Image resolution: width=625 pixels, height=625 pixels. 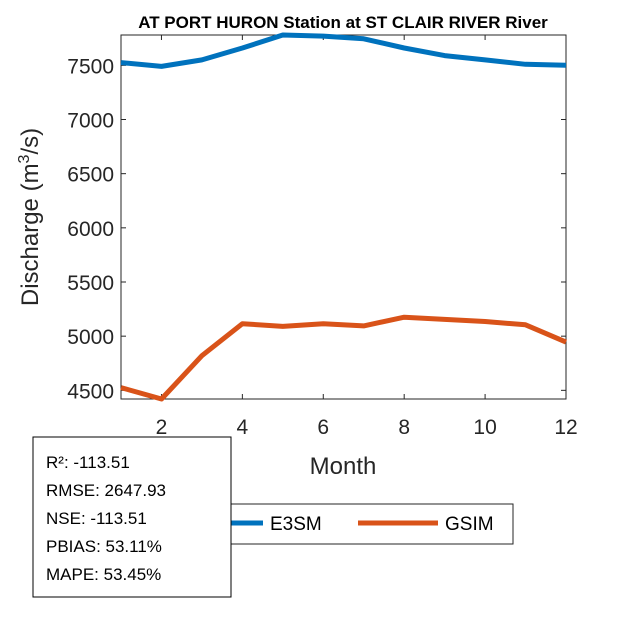 I want to click on y-tick-label-4500: 4500, so click(x=90, y=391).